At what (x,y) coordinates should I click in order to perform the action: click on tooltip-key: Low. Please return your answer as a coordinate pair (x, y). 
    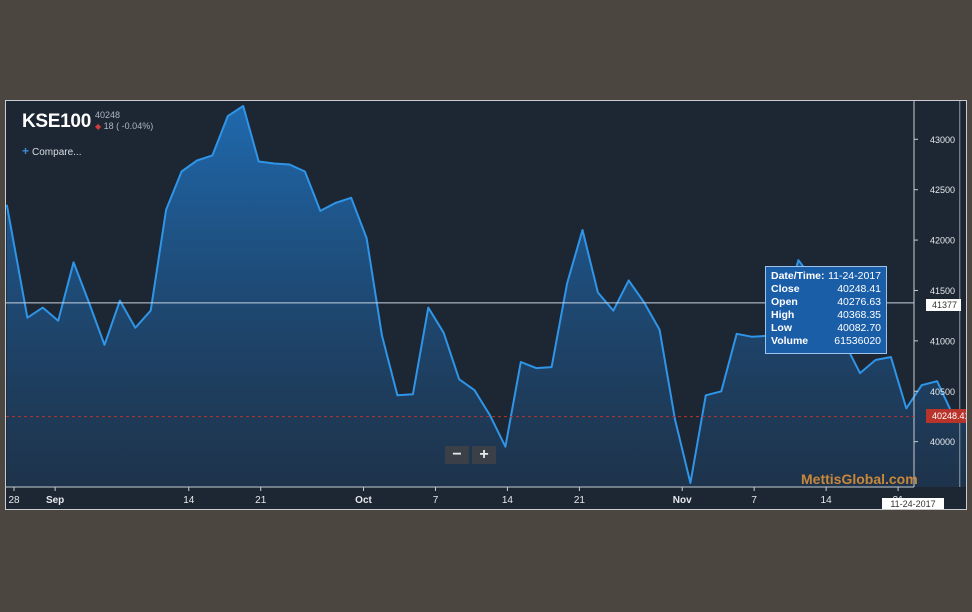
    Looking at the image, I should click on (781, 328).